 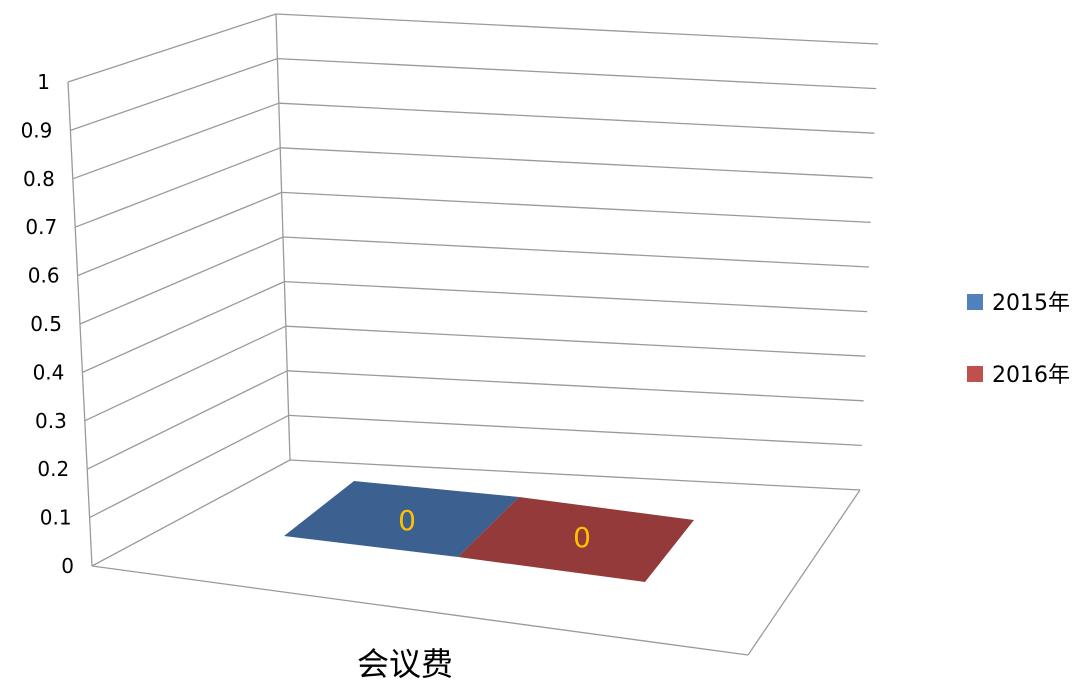 What do you see at coordinates (46, 324) in the screenshot?
I see `y-tick-label: 0.5` at bounding box center [46, 324].